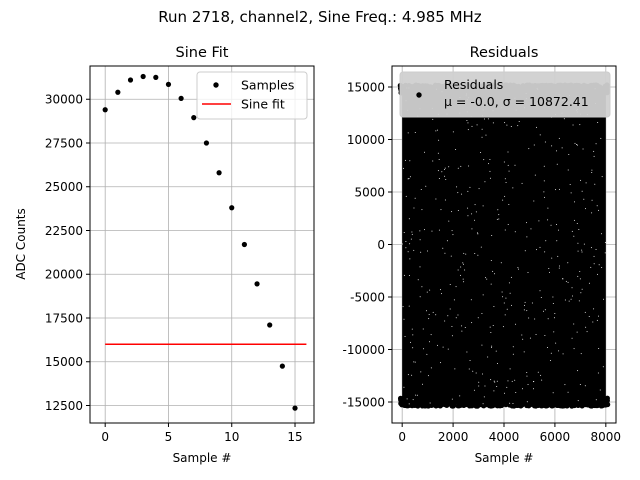  I want to click on y-tick-label: 0, so click(381, 245).